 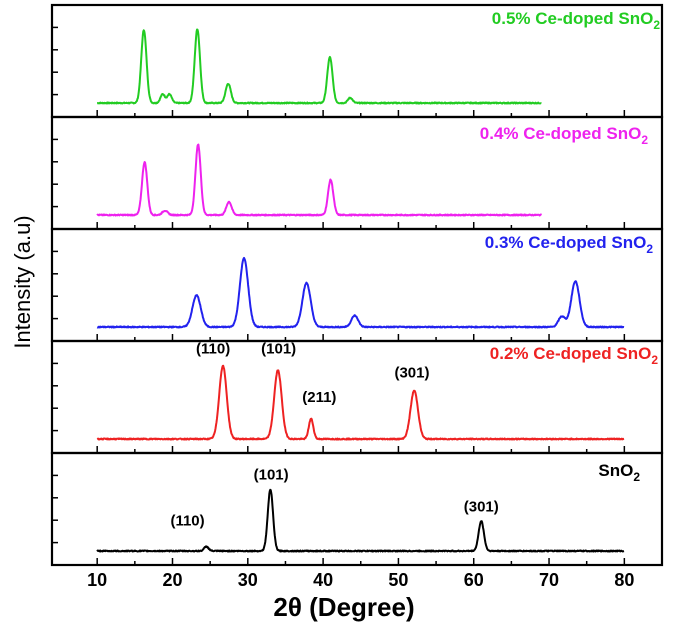 I want to click on series-label: 0.3% Ce-doped SnO2, so click(x=569, y=244).